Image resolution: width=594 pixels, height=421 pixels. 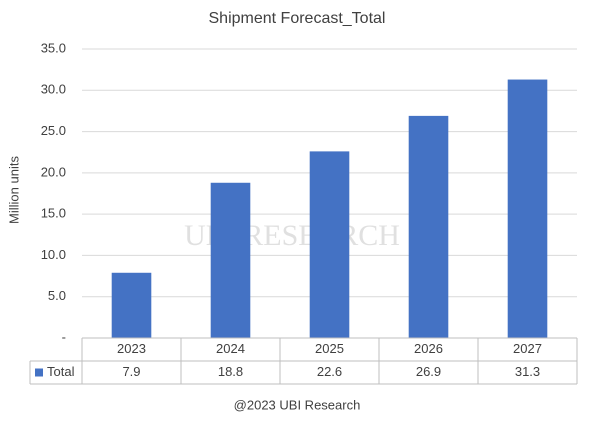 I want to click on source: @2023 UBI Research, so click(x=297, y=404).